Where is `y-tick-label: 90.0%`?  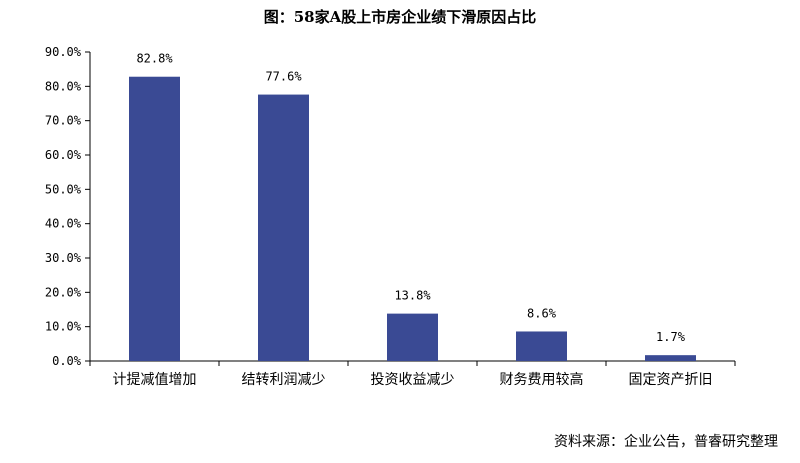
y-tick-label: 90.0% is located at coordinates (63, 52).